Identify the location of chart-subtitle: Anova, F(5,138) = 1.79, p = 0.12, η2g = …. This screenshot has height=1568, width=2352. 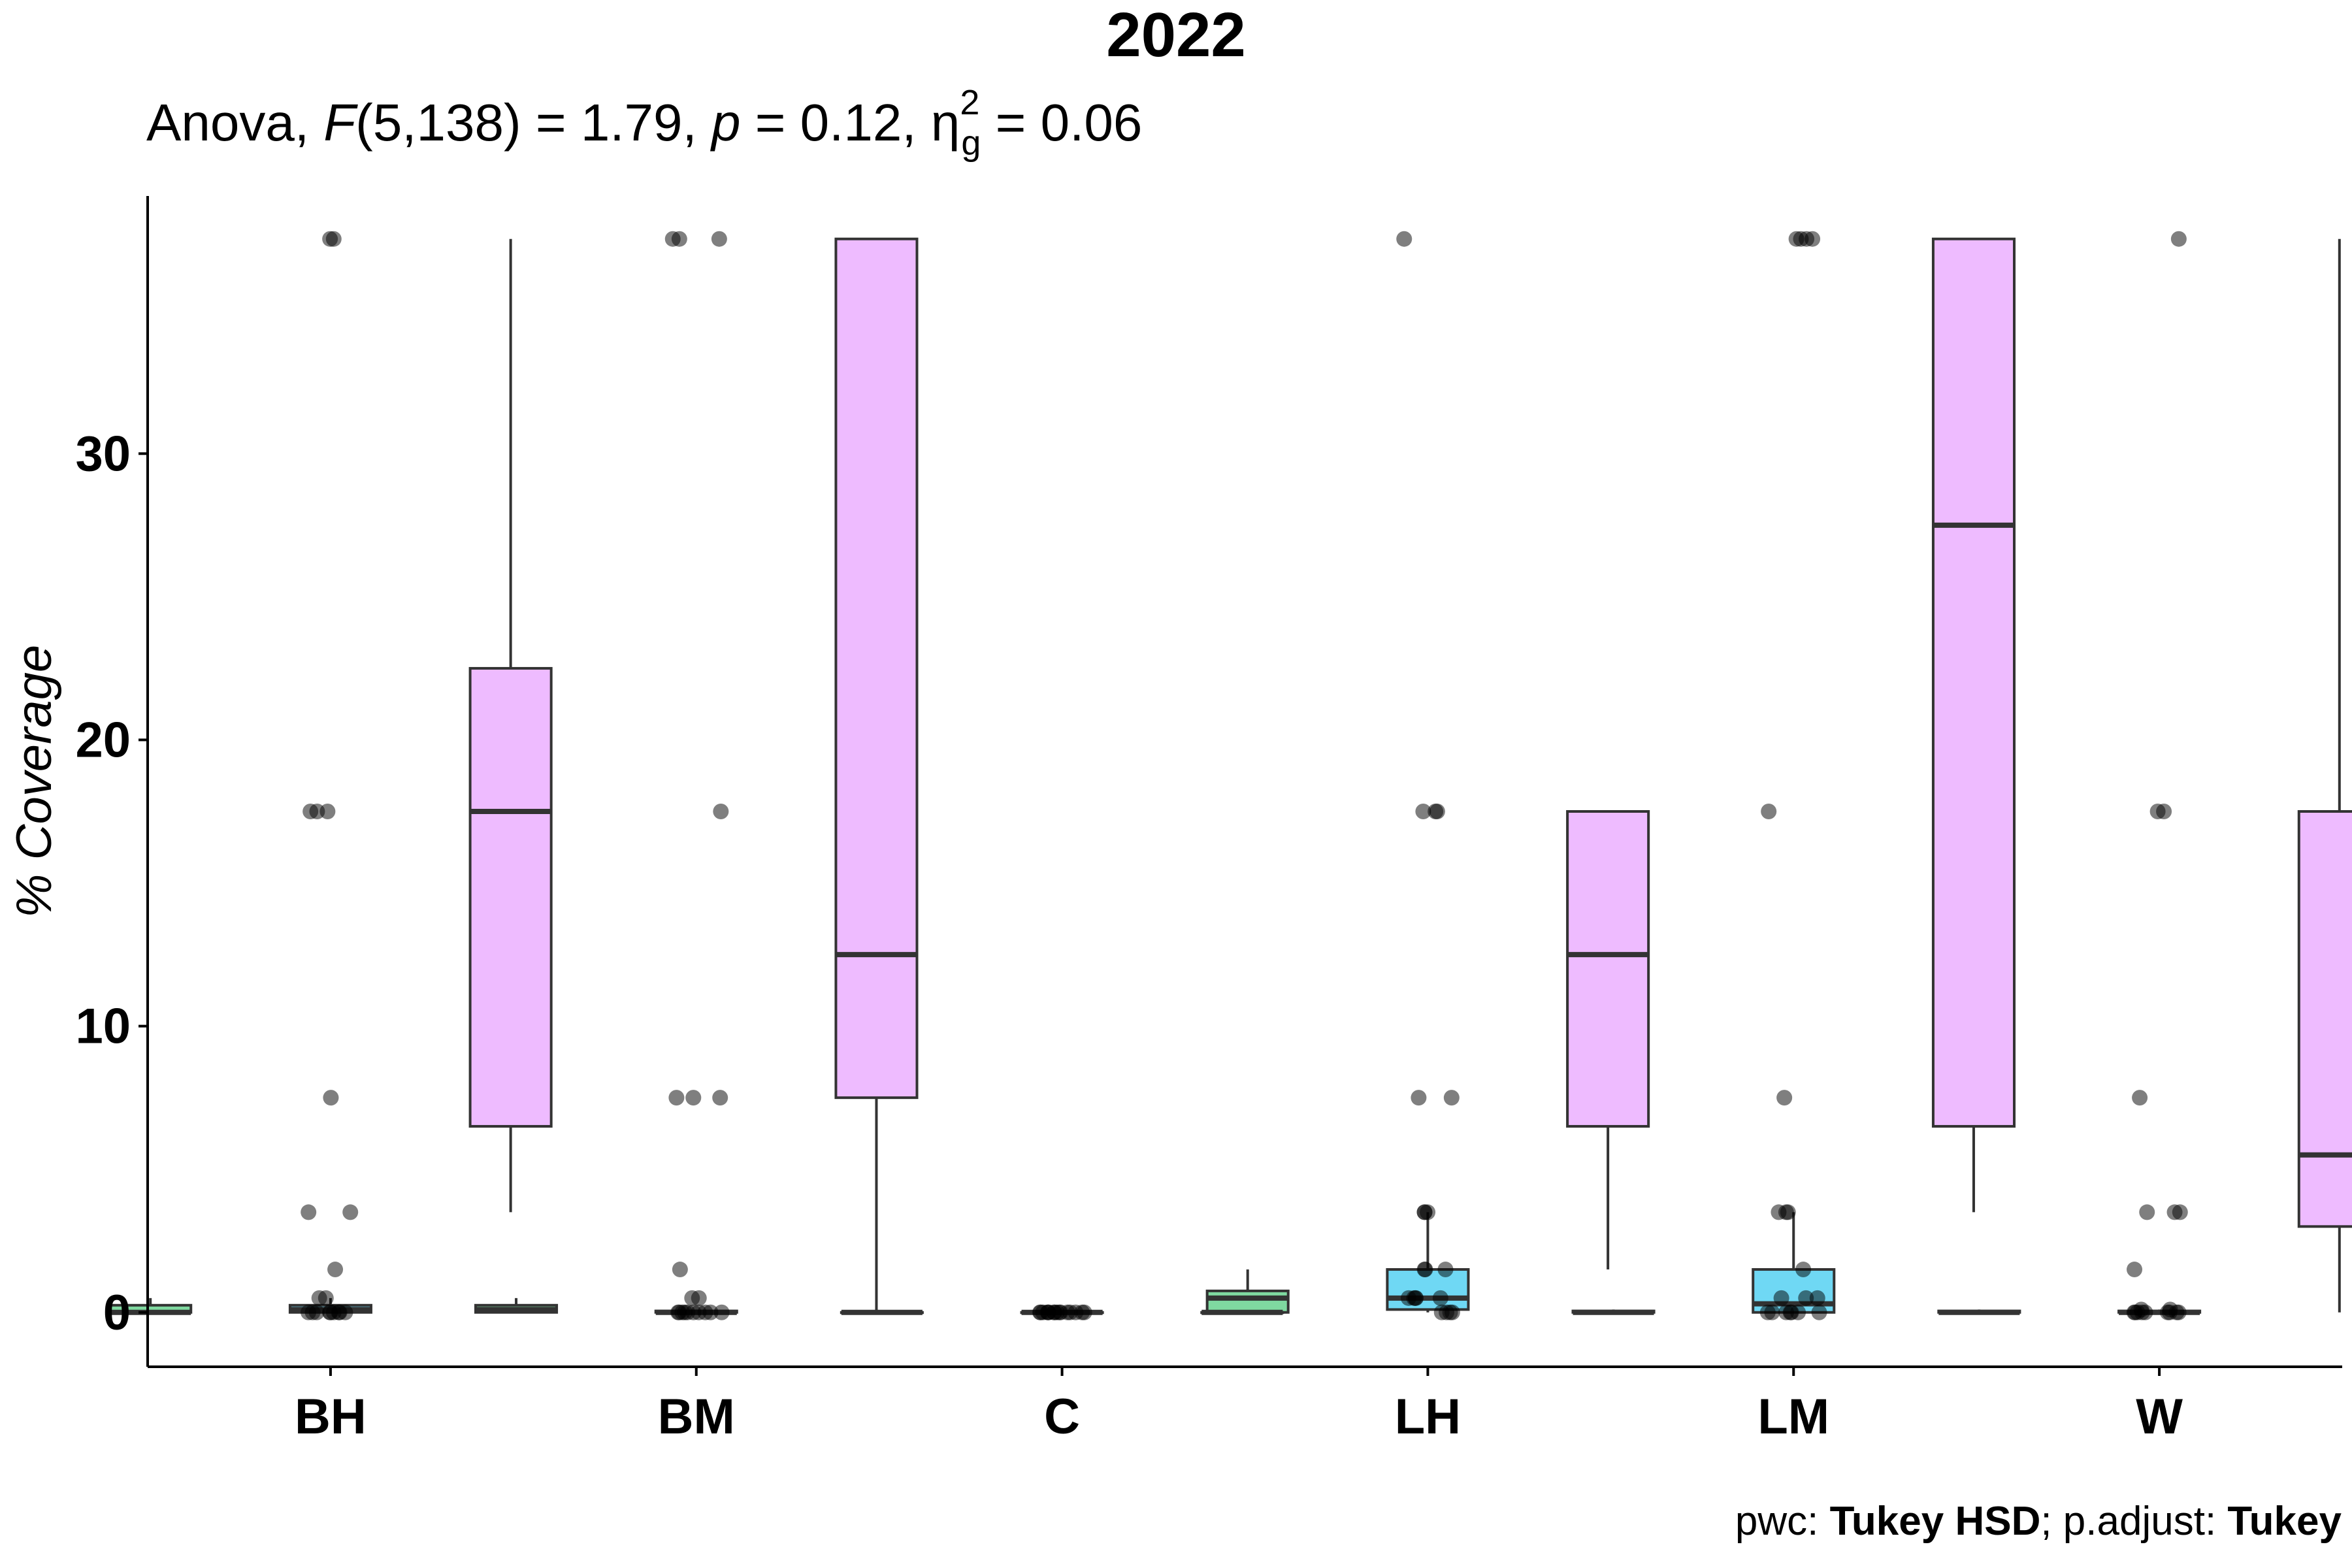
(644, 123).